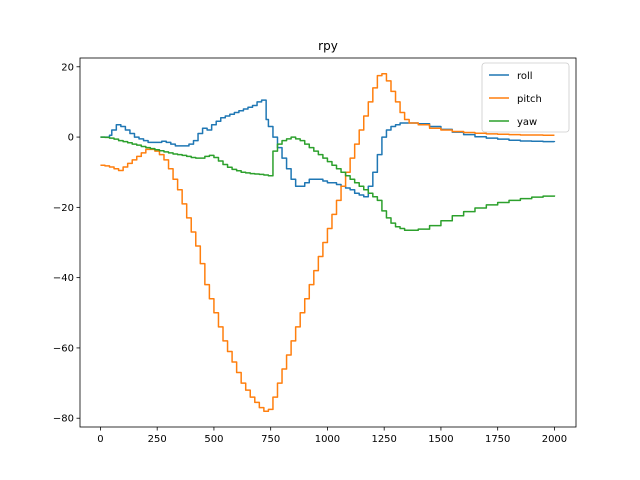  What do you see at coordinates (63, 208) in the screenshot?
I see `y-tick-label: −20` at bounding box center [63, 208].